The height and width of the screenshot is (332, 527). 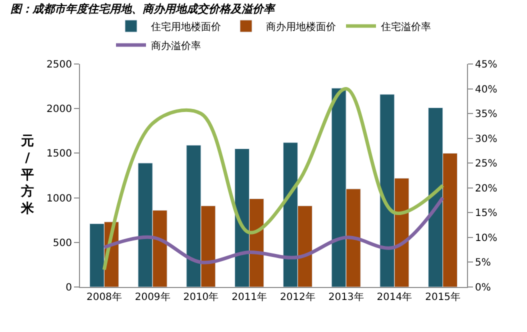 What do you see at coordinates (301, 26) in the screenshot?
I see `legend-label: 商办用地楼面价` at bounding box center [301, 26].